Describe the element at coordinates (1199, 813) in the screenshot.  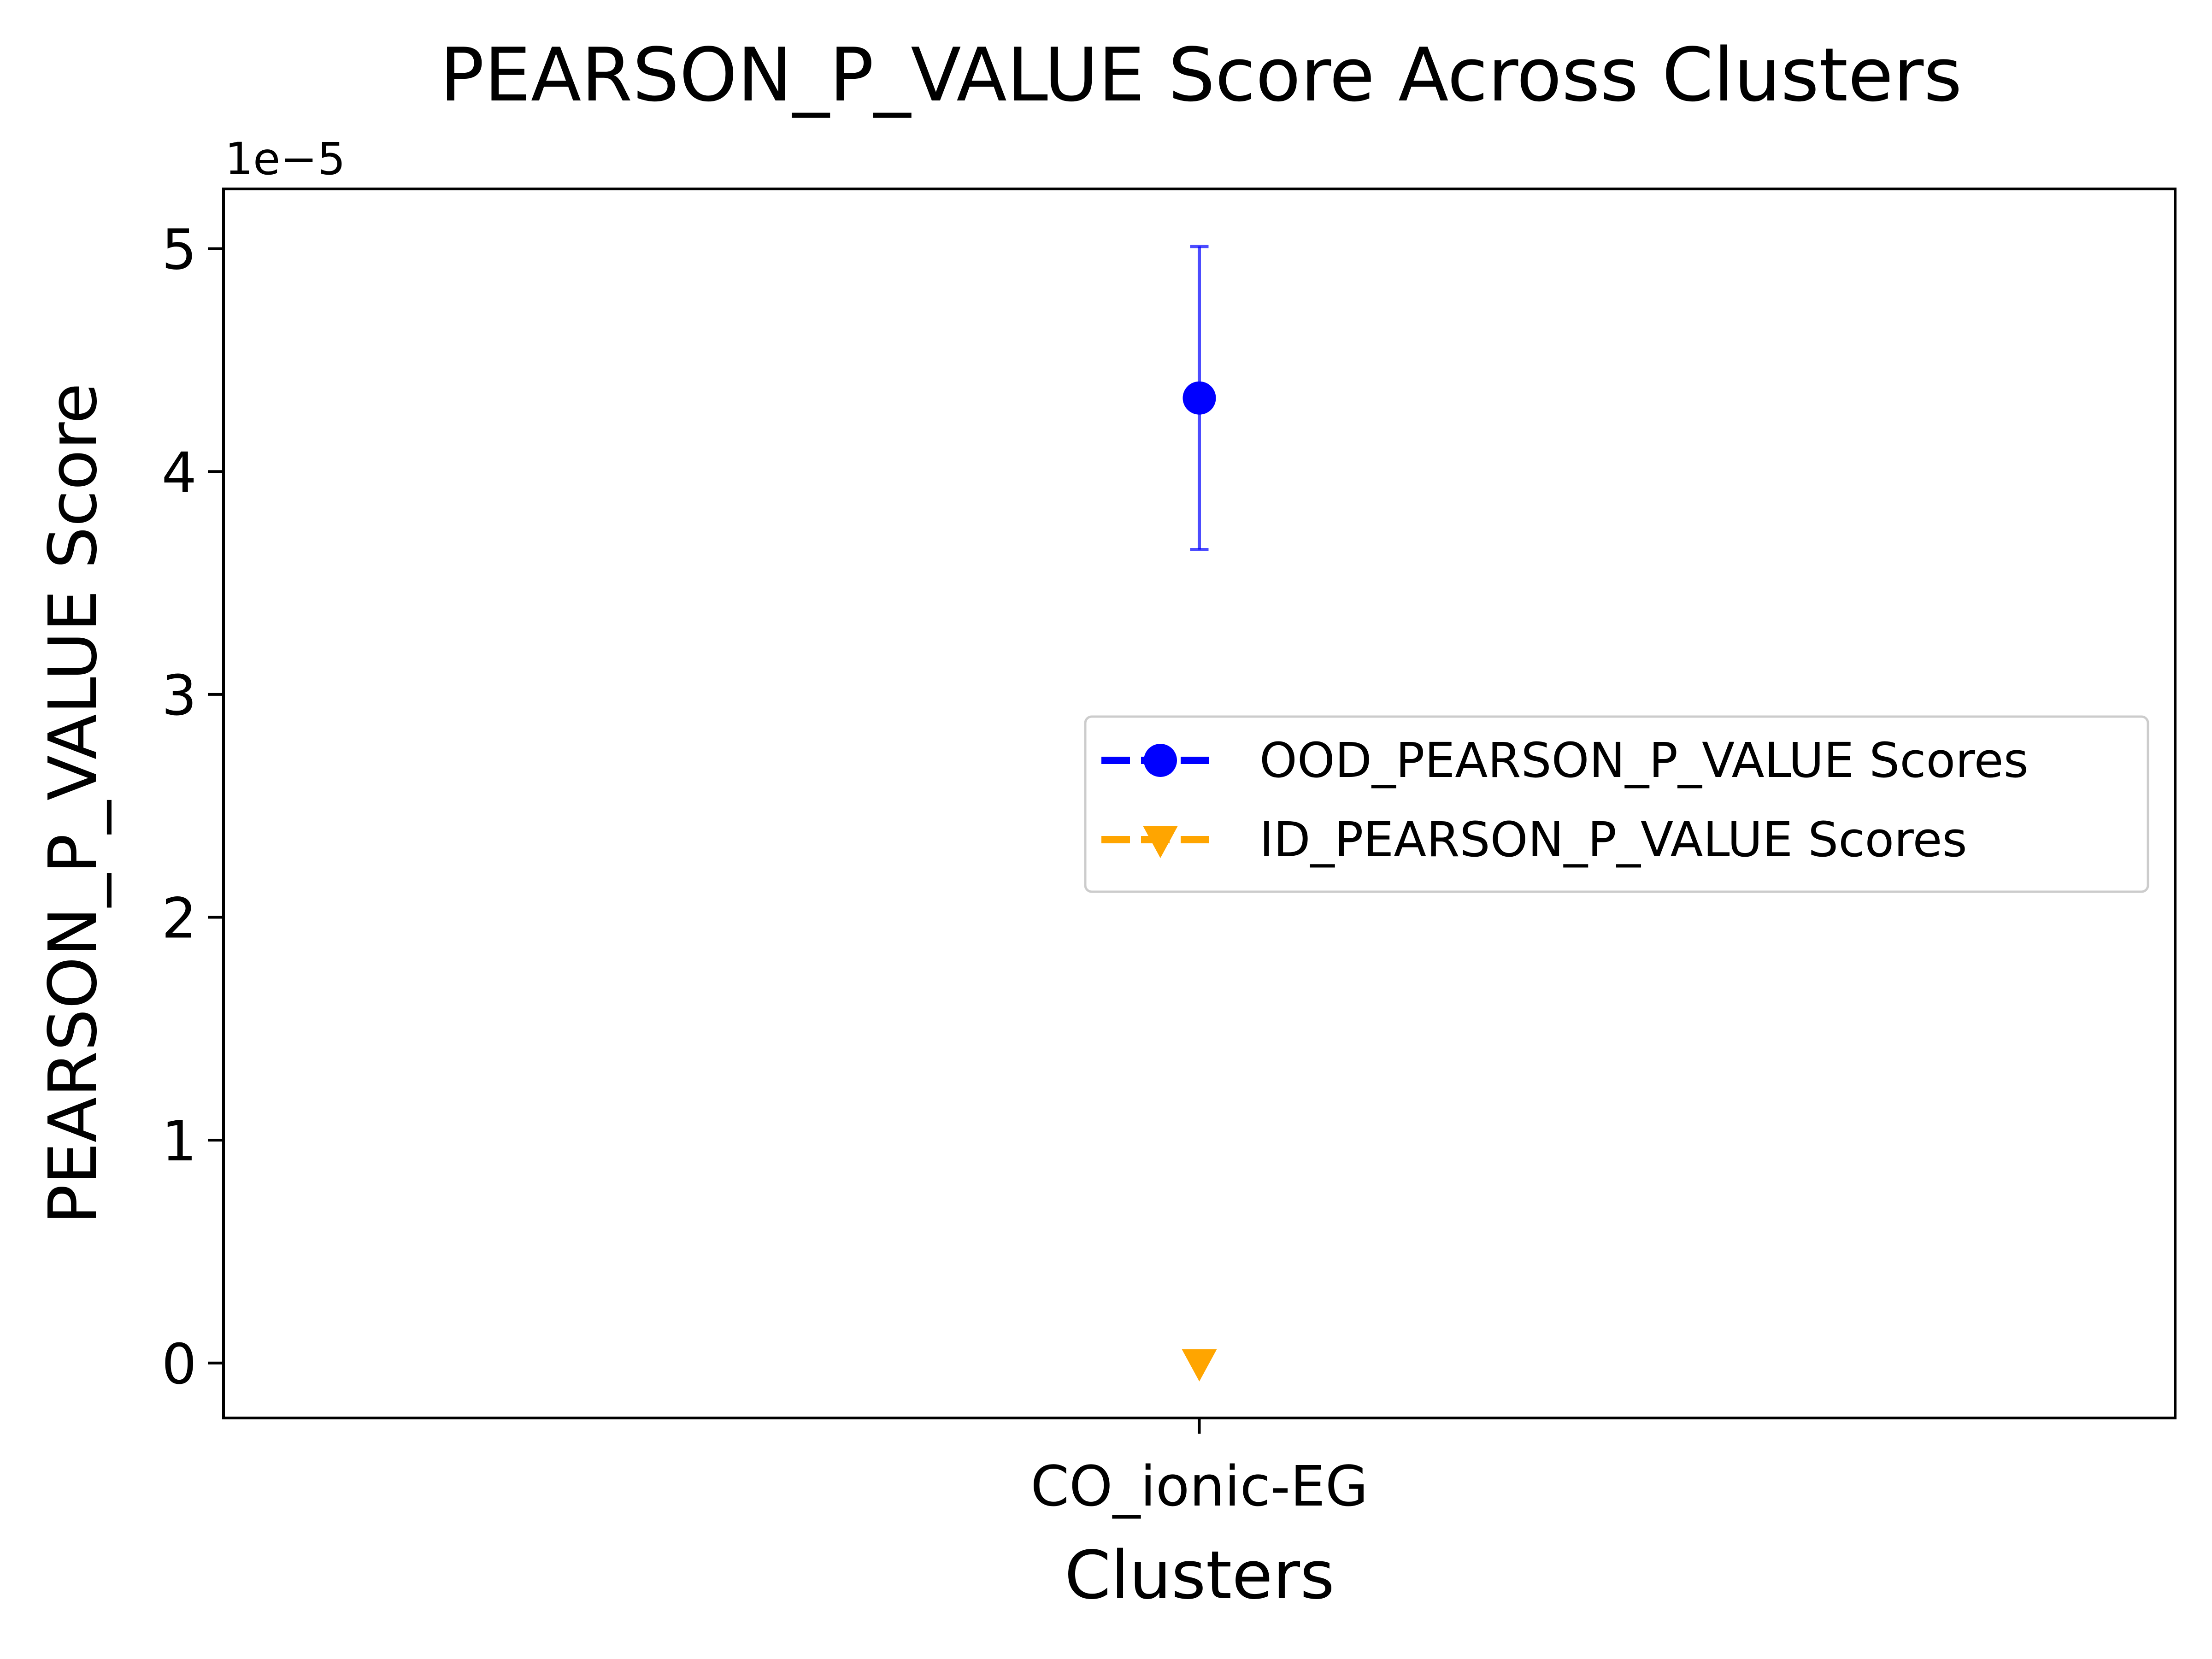
I see `plot-area` at that location.